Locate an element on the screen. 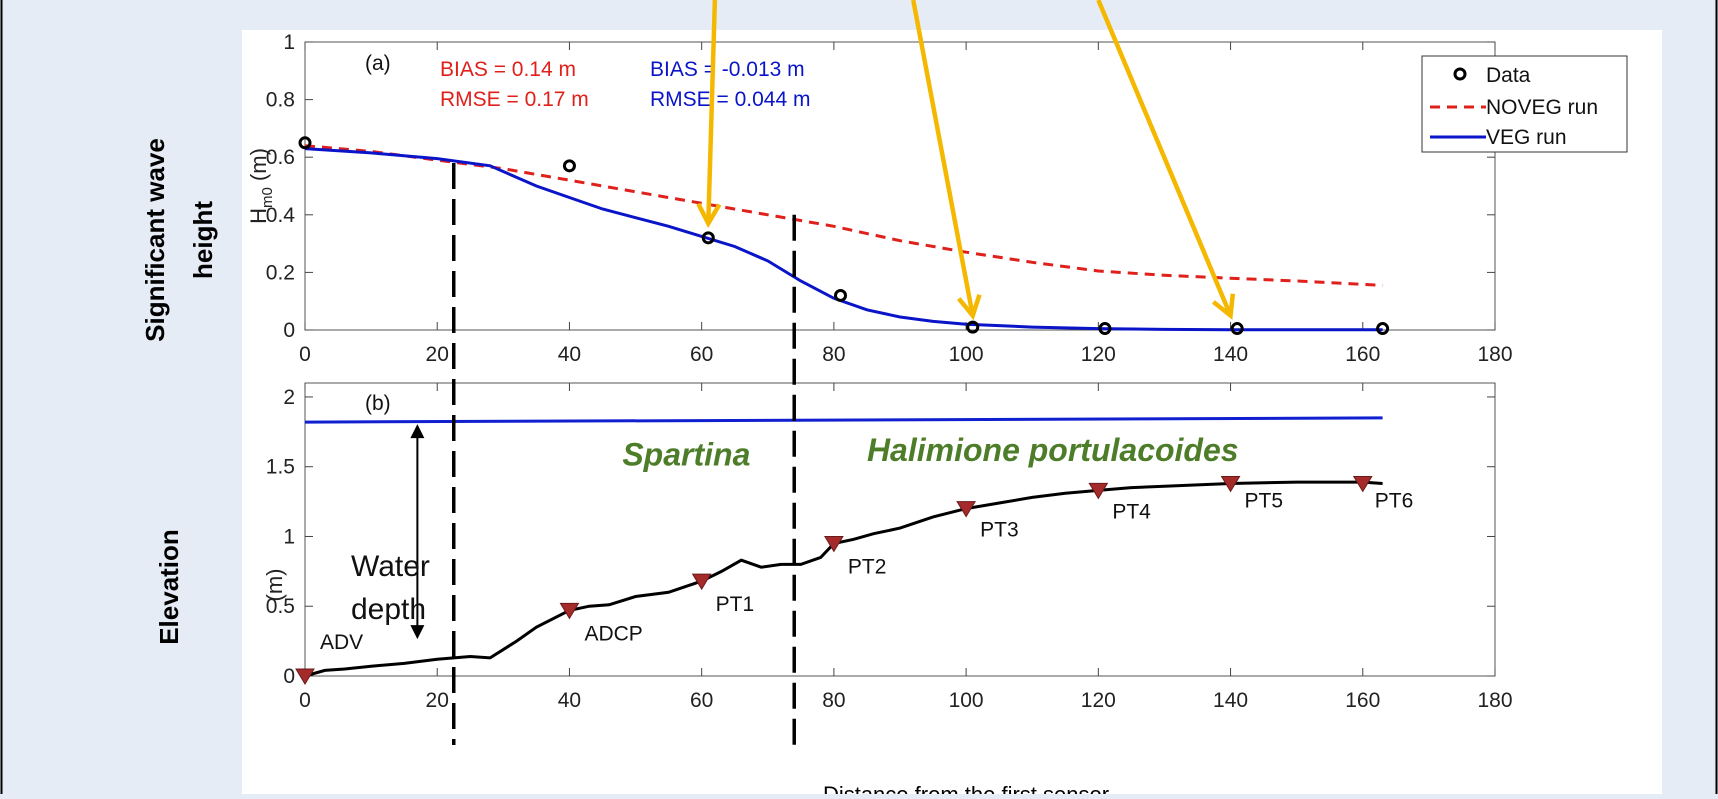 The width and height of the screenshot is (1718, 799). panel-a-x-tick-label: 40 is located at coordinates (569, 354).